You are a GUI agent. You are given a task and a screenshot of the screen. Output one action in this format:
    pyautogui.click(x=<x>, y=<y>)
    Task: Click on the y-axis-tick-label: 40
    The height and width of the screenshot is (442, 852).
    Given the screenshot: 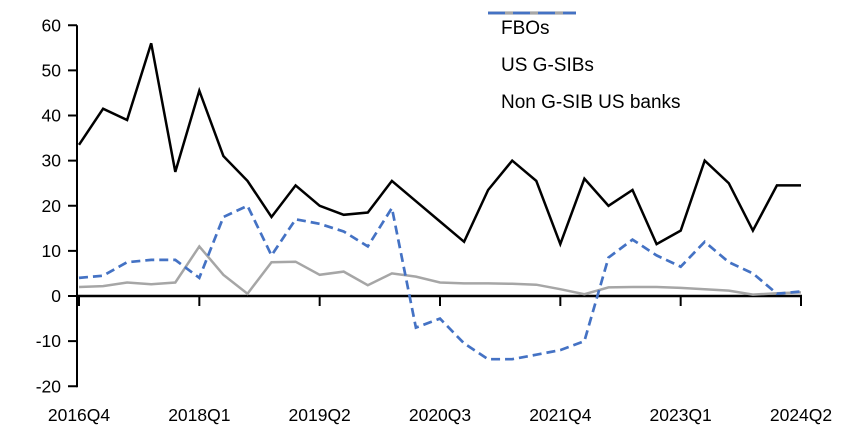 What is the action you would take?
    pyautogui.click(x=52, y=116)
    